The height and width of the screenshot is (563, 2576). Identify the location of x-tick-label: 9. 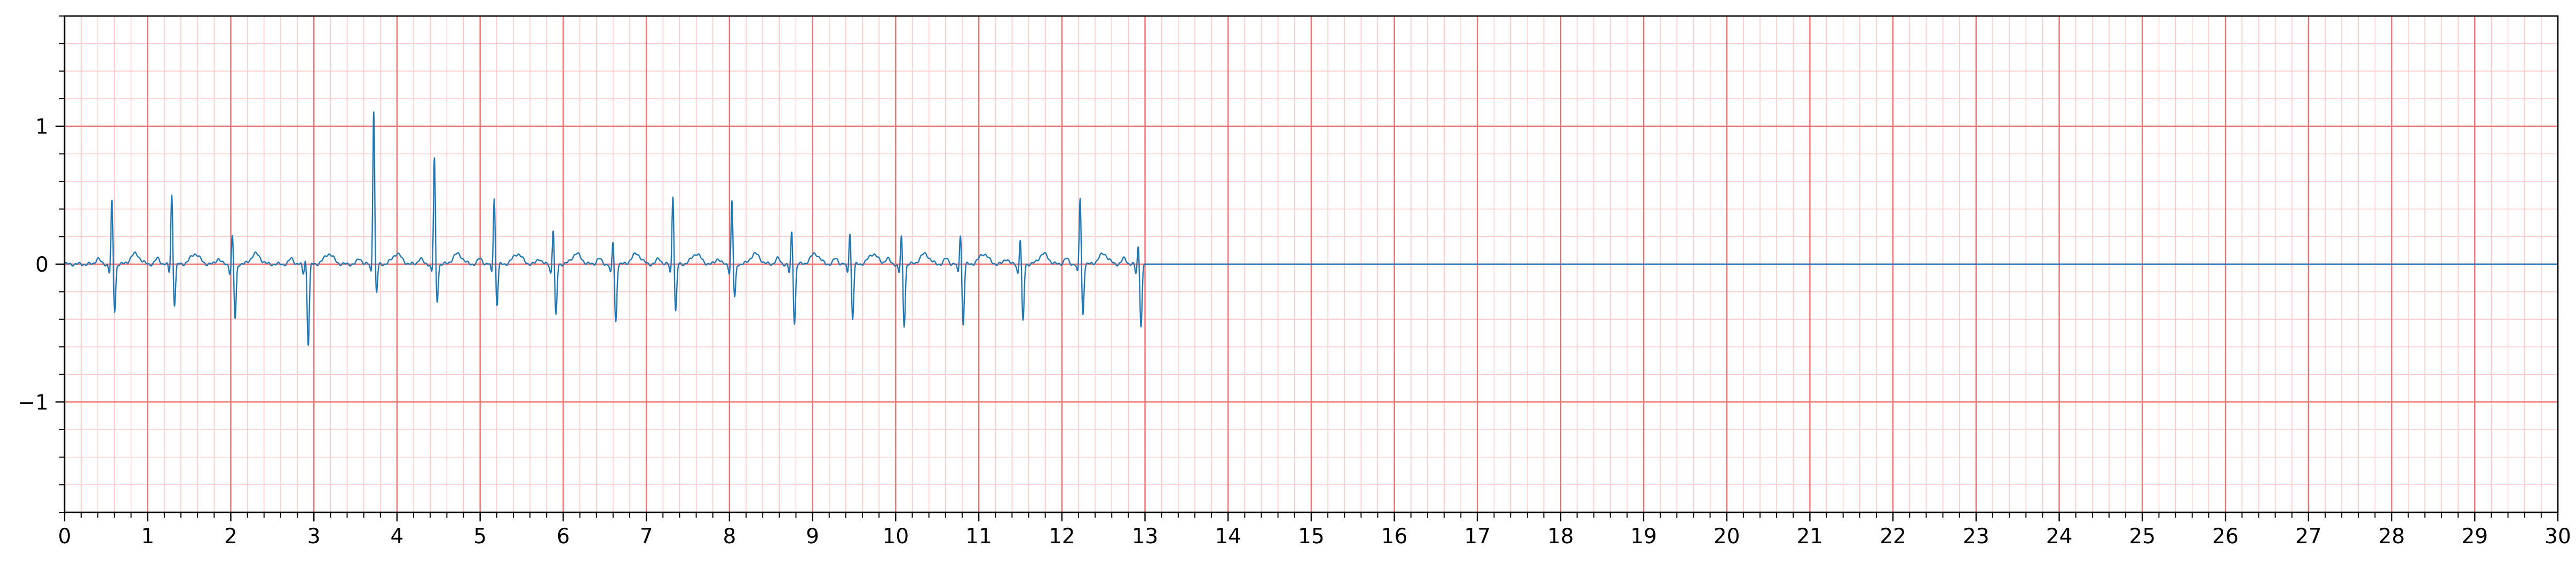
(812, 537).